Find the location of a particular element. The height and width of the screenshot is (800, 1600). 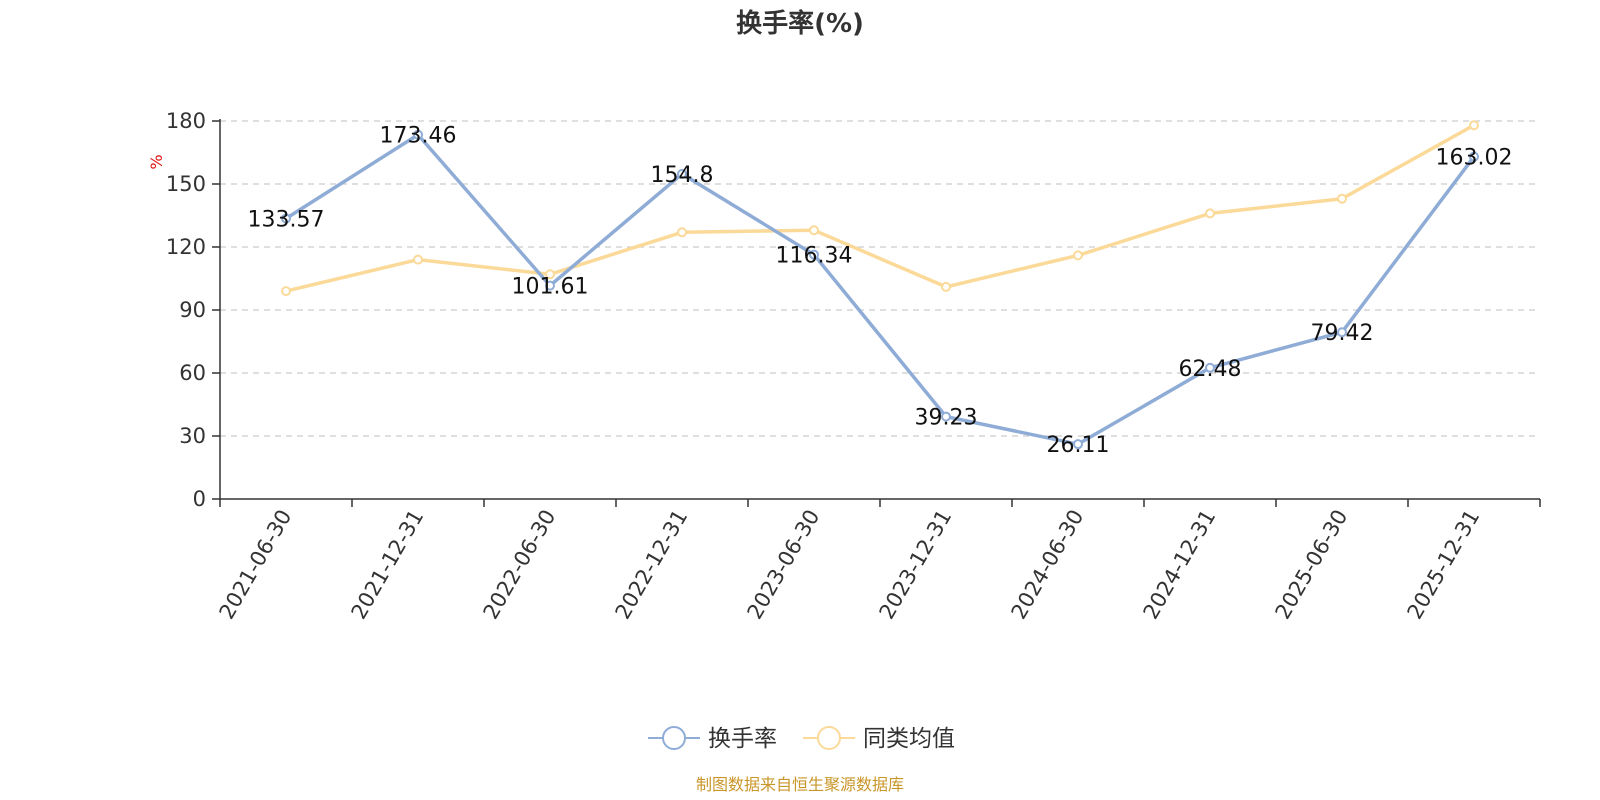

data-label: 173.46 is located at coordinates (418, 136).